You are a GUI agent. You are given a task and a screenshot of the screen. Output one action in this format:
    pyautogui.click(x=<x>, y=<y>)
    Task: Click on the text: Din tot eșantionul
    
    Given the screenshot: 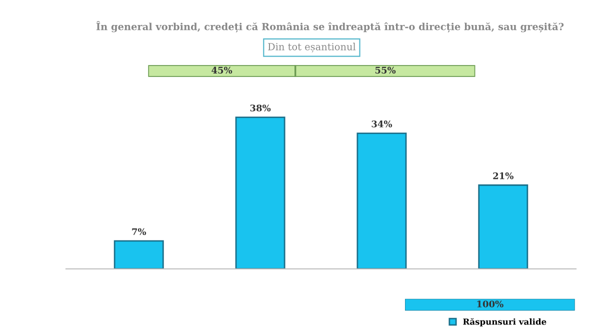 What is the action you would take?
    pyautogui.click(x=312, y=47)
    